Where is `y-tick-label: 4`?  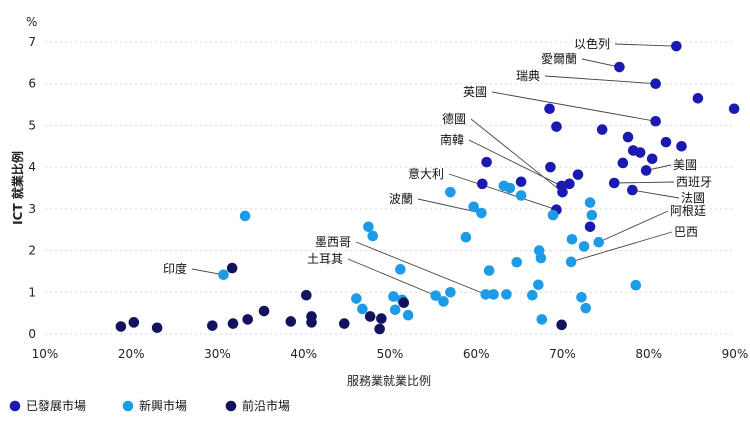 y-tick-label: 4 is located at coordinates (32, 167).